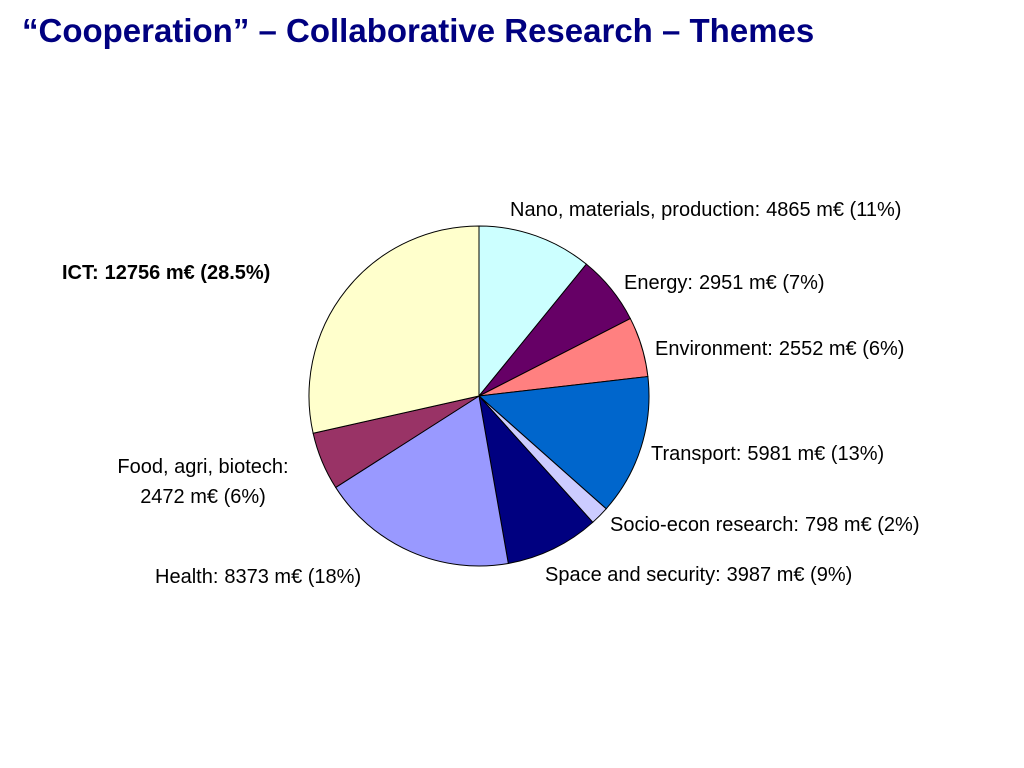 The width and height of the screenshot is (1024, 768). Describe the element at coordinates (842, 349) in the screenshot. I see `slice-value: 2552 m€ (6%)` at that location.